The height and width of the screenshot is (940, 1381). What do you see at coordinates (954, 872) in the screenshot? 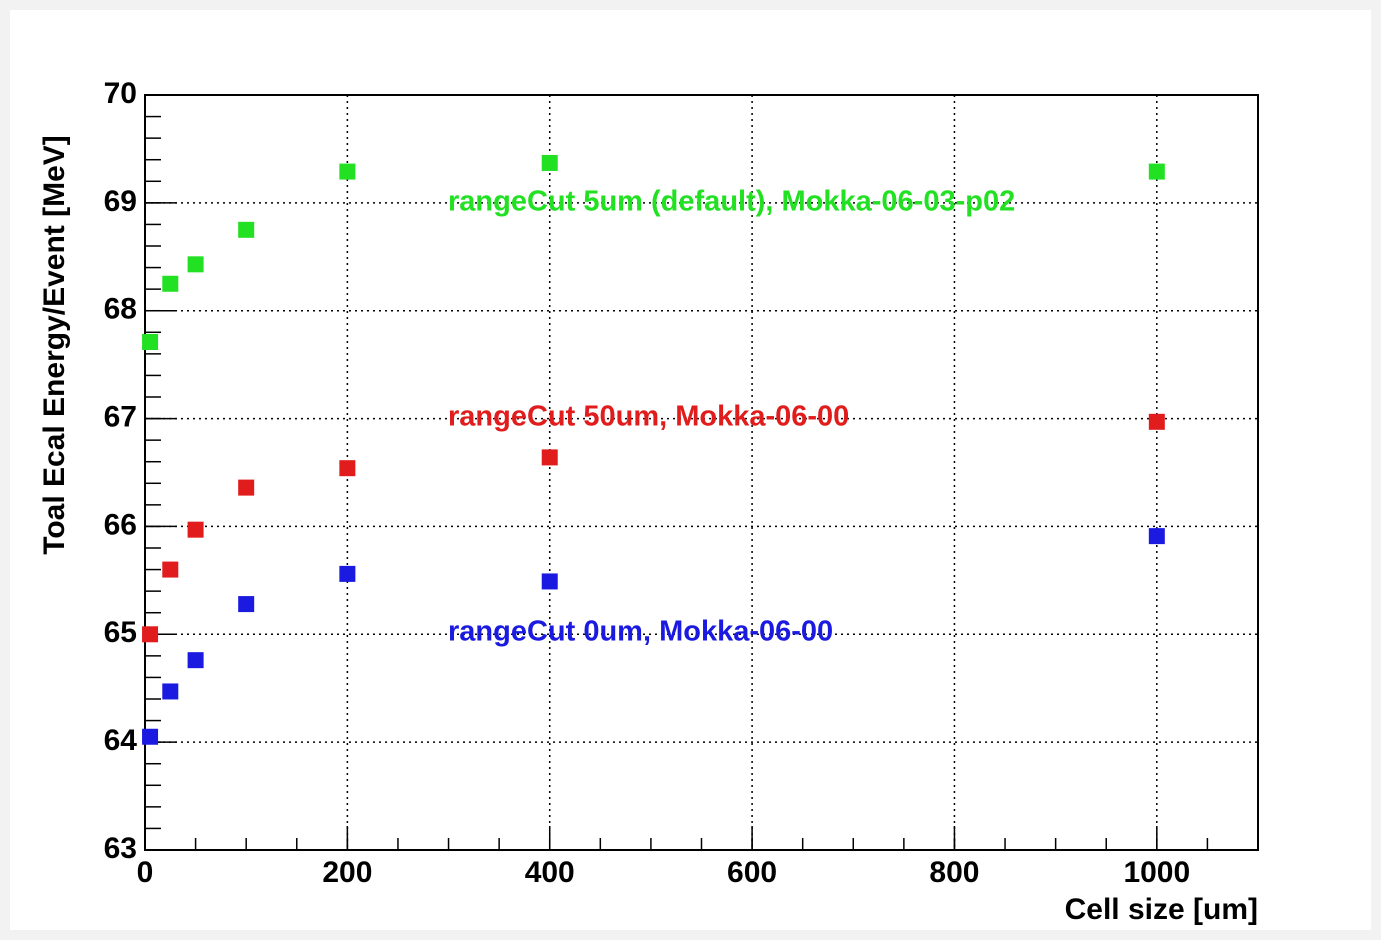
I see `x-tick-label: 800` at bounding box center [954, 872].